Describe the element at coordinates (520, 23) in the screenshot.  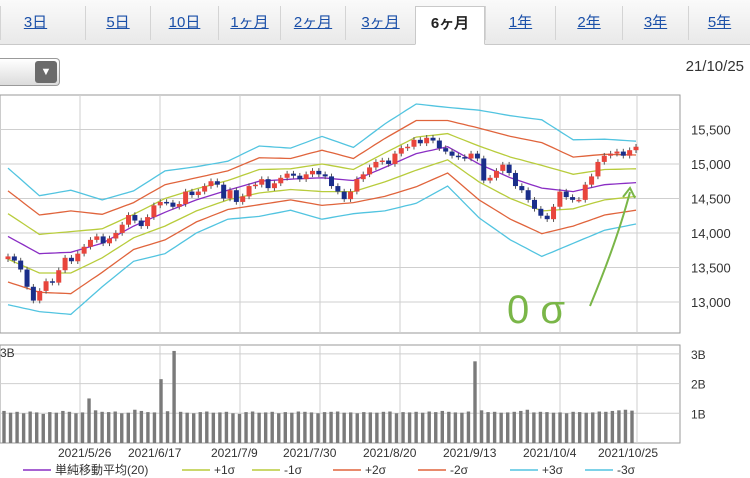
I see `tab-8: 1年` at that location.